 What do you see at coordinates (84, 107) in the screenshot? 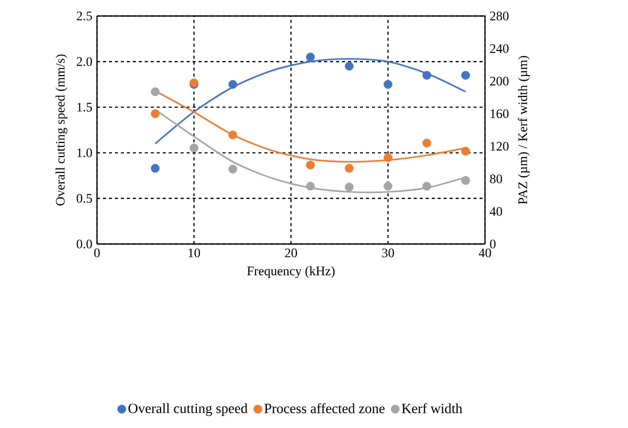
I see `y-tick-label: 1.5` at bounding box center [84, 107].